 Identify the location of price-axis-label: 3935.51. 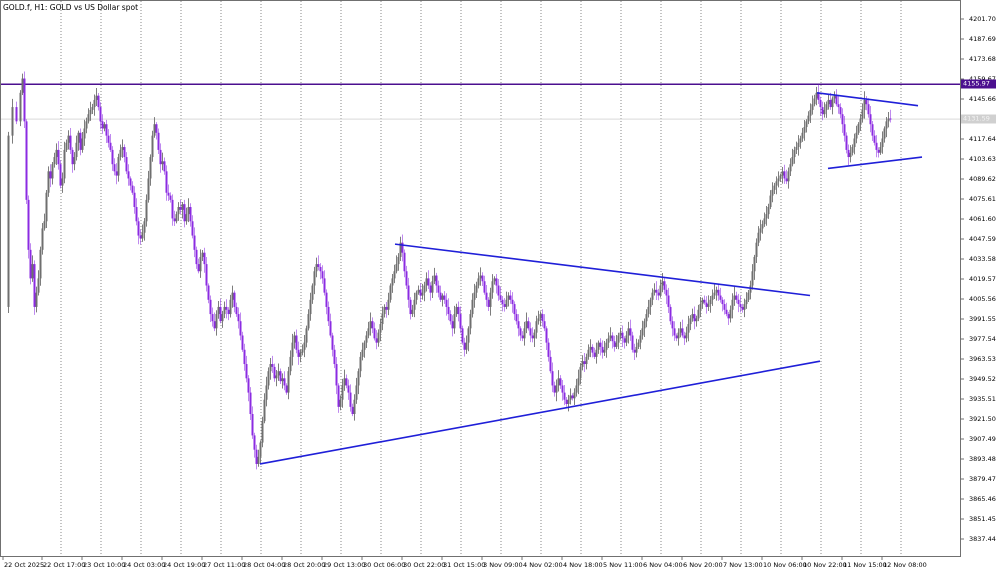
(982, 399).